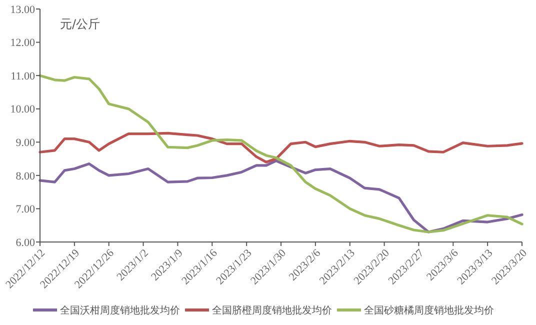  What do you see at coordinates (120, 310) in the screenshot?
I see `legend-label: 全国沃柑周度销地批发均价` at bounding box center [120, 310].